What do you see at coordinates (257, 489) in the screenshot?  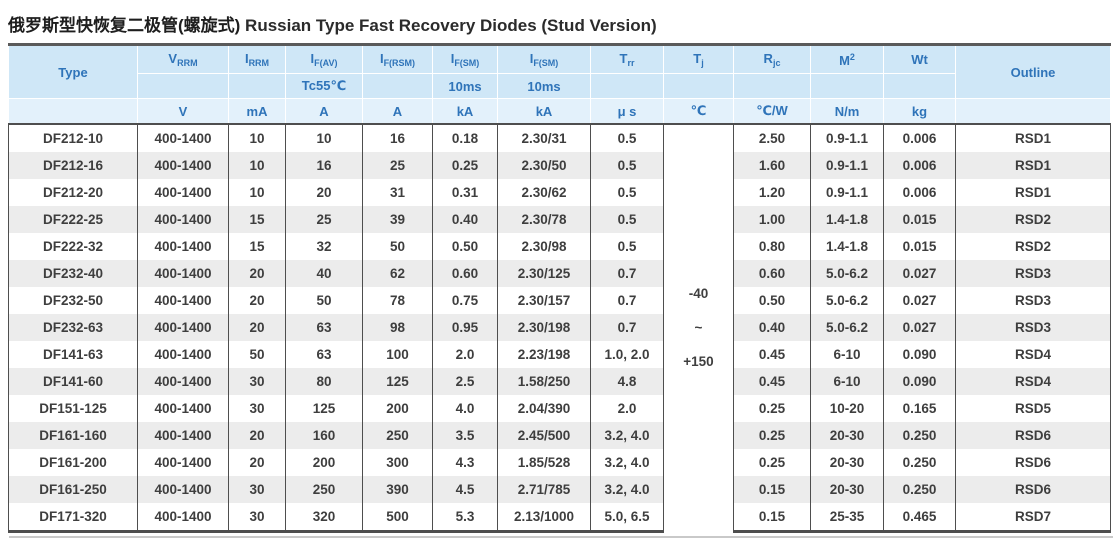 I see `table-cell: 30` at bounding box center [257, 489].